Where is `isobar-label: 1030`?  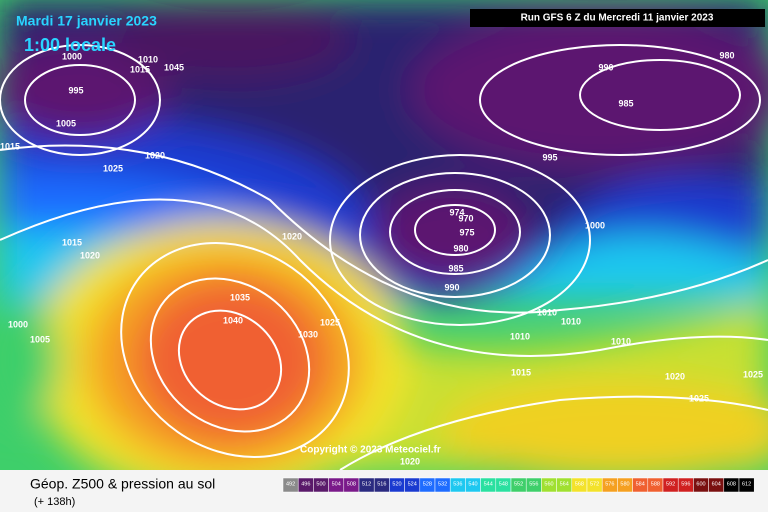 isobar-label: 1030 is located at coordinates (308, 334).